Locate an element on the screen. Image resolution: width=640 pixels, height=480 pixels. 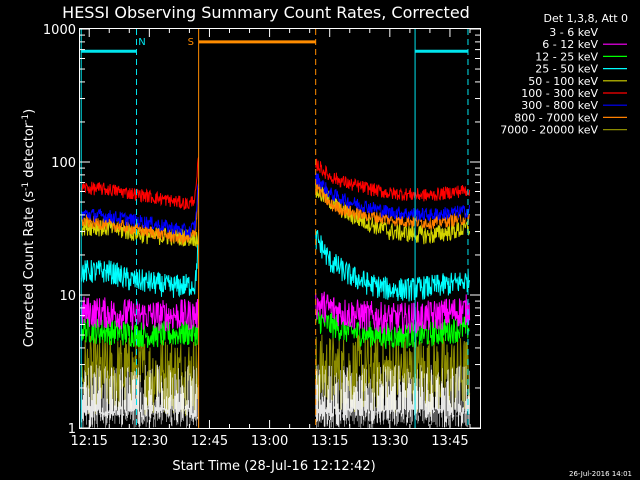
legend-label-6: 100 - 300 keV is located at coordinates (559, 93).